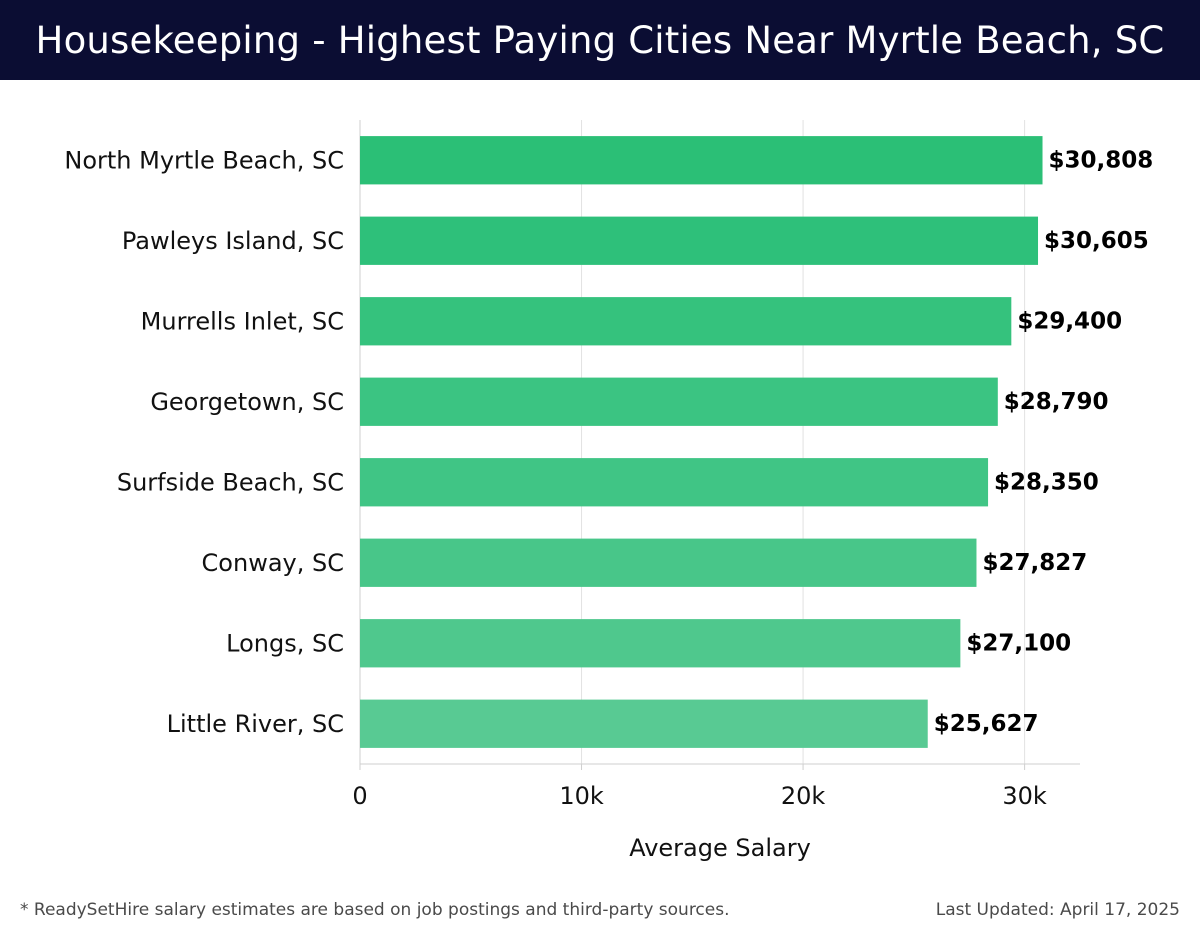 This screenshot has width=1200, height=940. What do you see at coordinates (1024, 796) in the screenshot?
I see `x-tick-label: 30k` at bounding box center [1024, 796].